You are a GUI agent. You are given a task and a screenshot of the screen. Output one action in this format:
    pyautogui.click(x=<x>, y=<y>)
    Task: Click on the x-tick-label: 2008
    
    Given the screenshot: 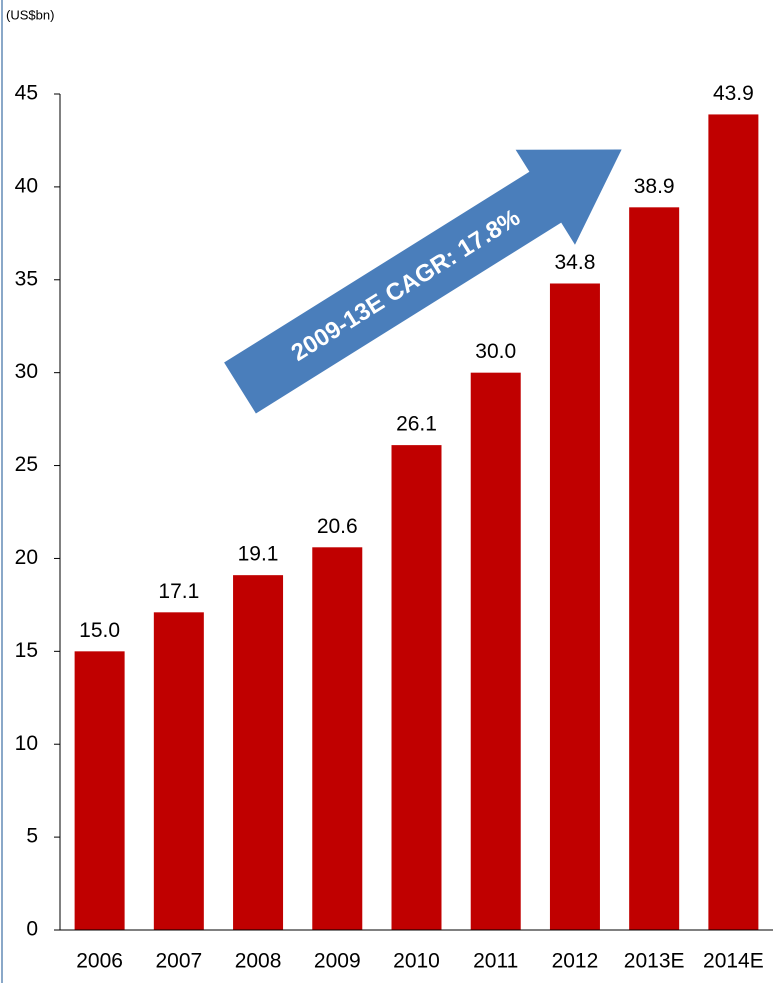 What is the action you would take?
    pyautogui.click(x=258, y=961)
    